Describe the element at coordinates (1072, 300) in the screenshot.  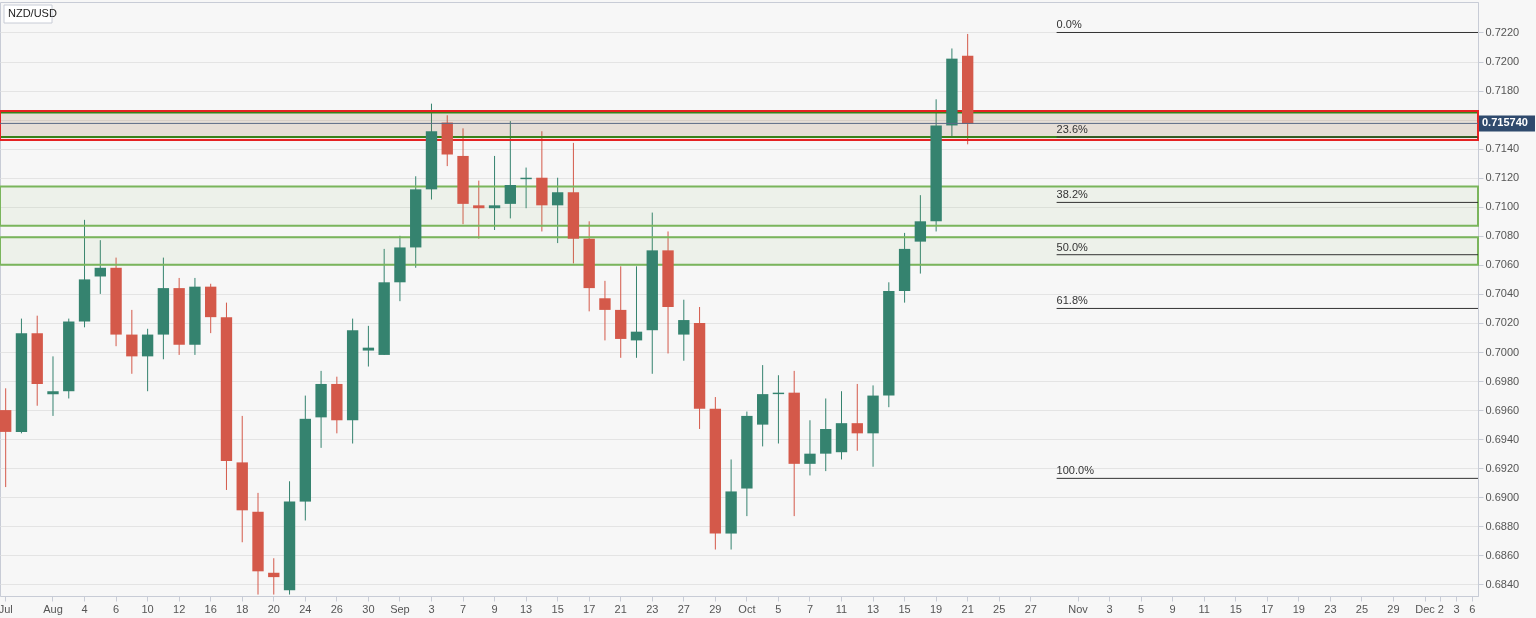
I see `annotation: 61.8%` at that location.